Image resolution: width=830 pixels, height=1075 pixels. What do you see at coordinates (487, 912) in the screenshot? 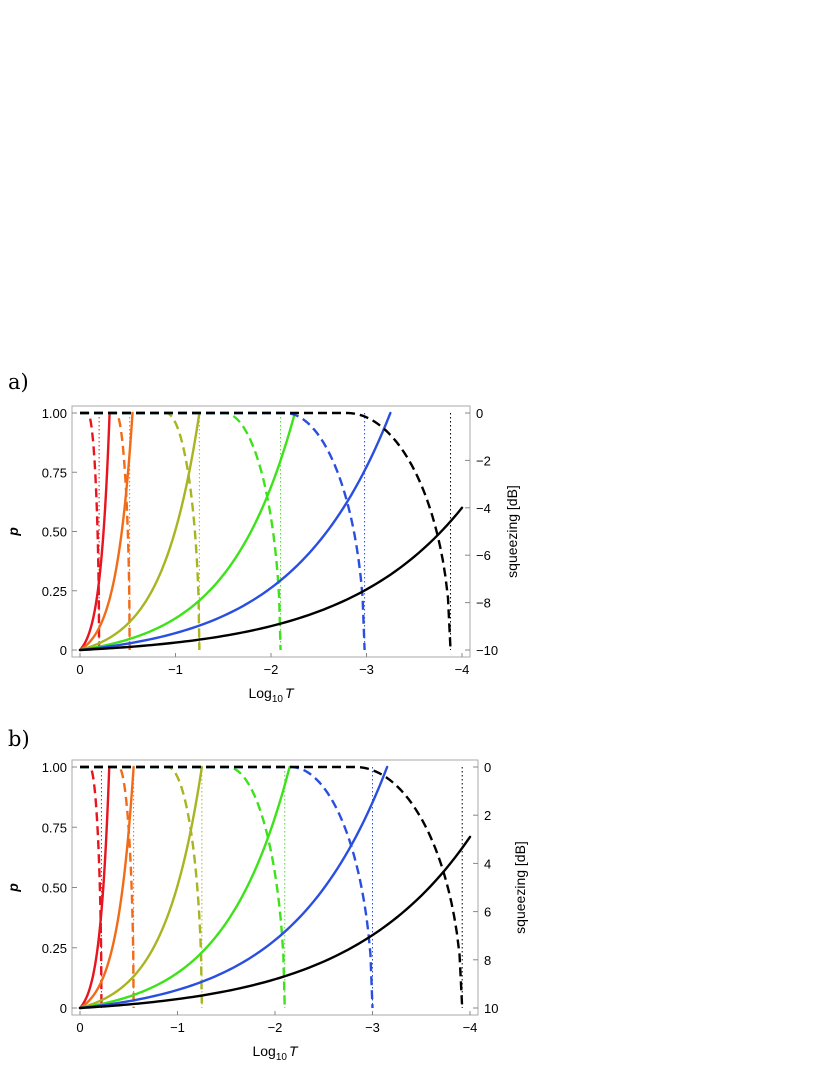
I see `y-right-tick-label: 6` at bounding box center [487, 912].